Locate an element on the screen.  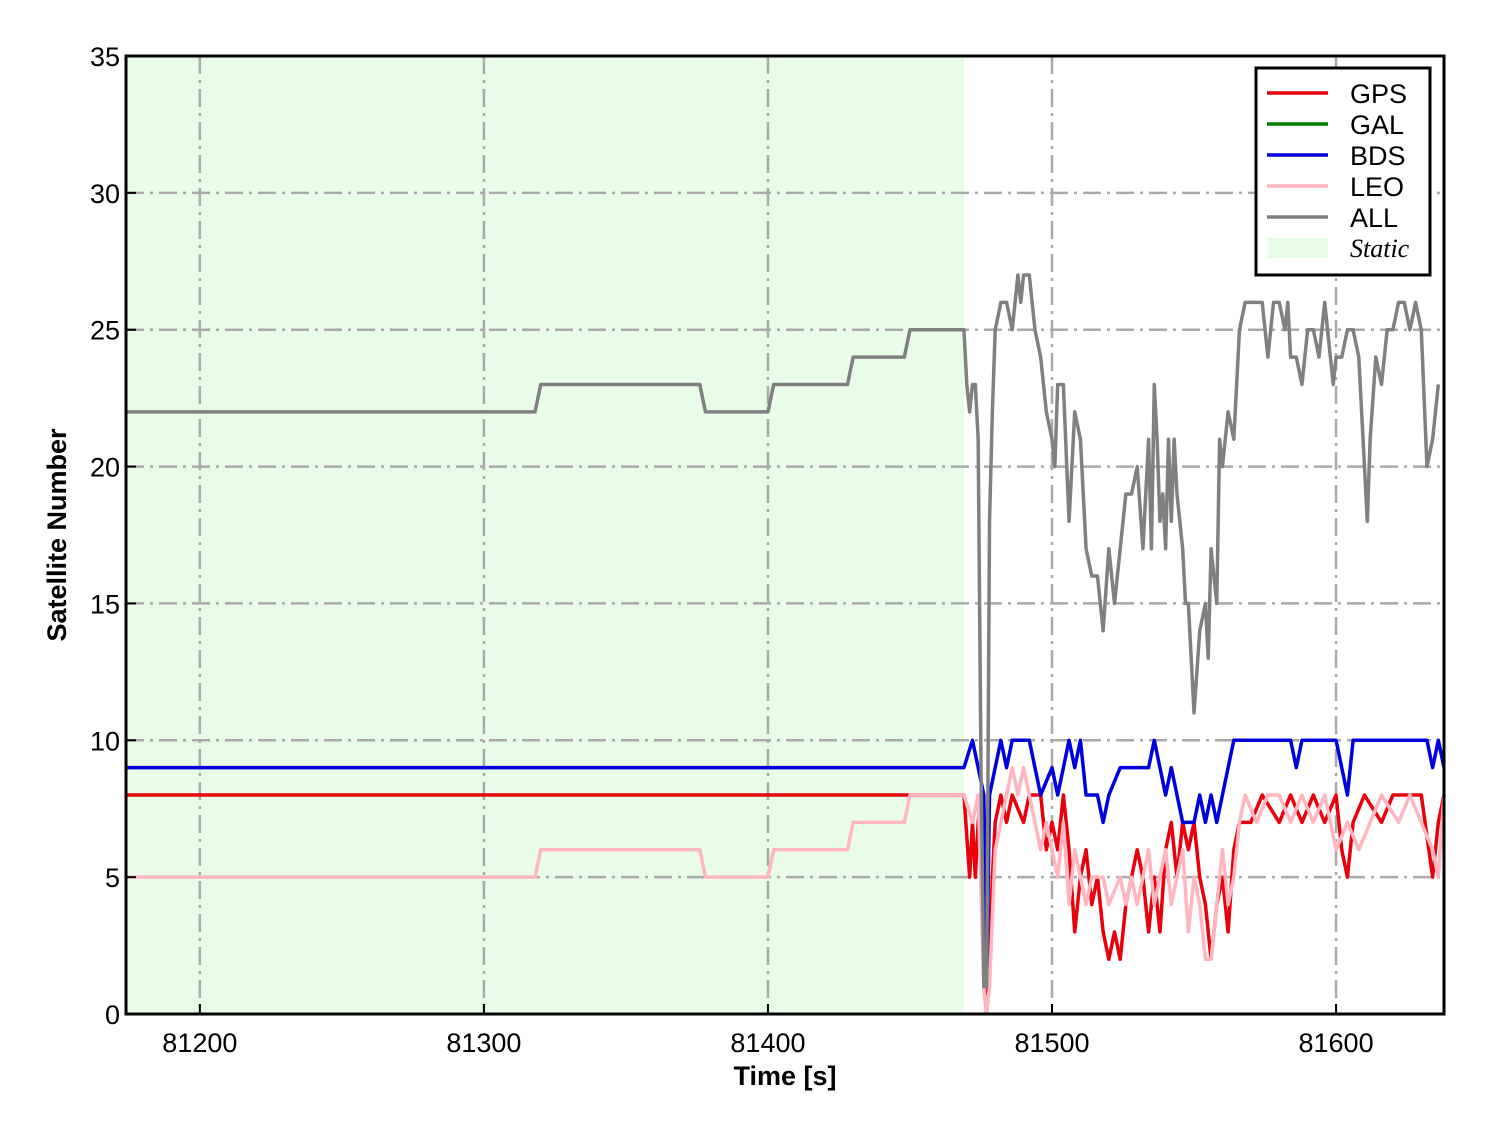
x-tick-label: 81400 is located at coordinates (767, 1043).